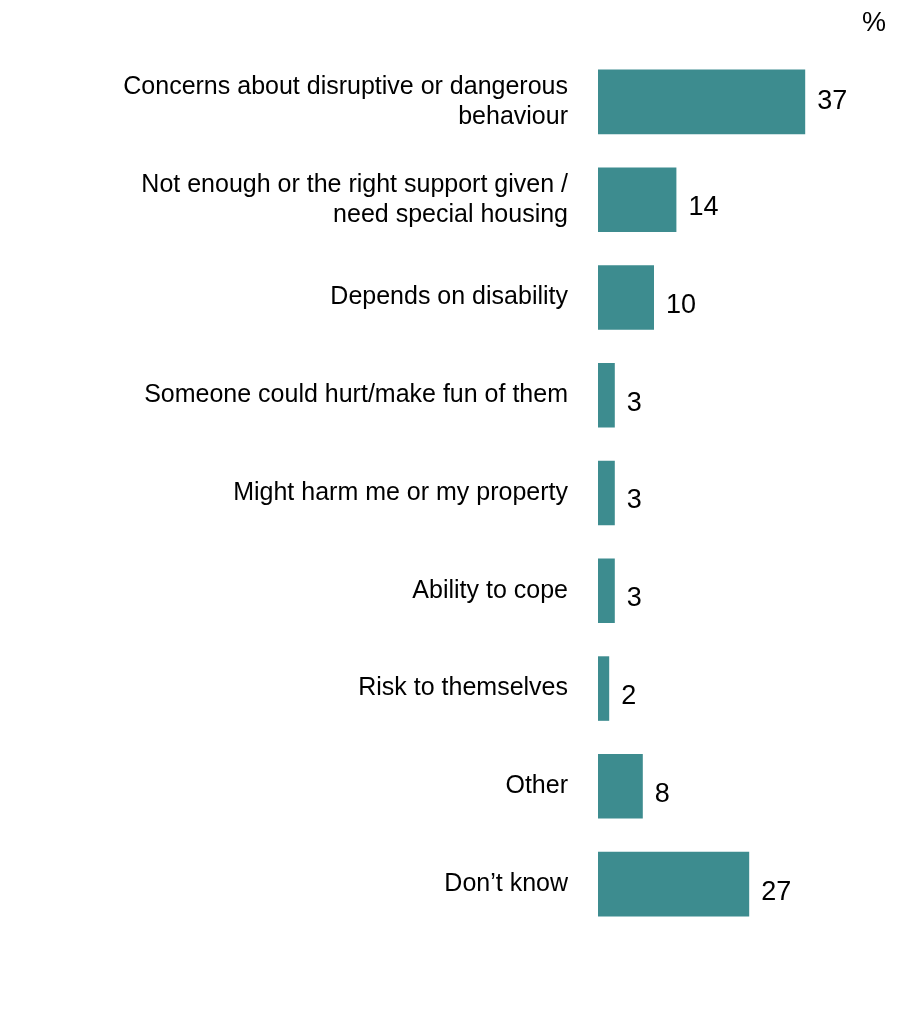  Describe the element at coordinates (401, 490) in the screenshot. I see `y-tick-label: Might harm me or my property` at that location.